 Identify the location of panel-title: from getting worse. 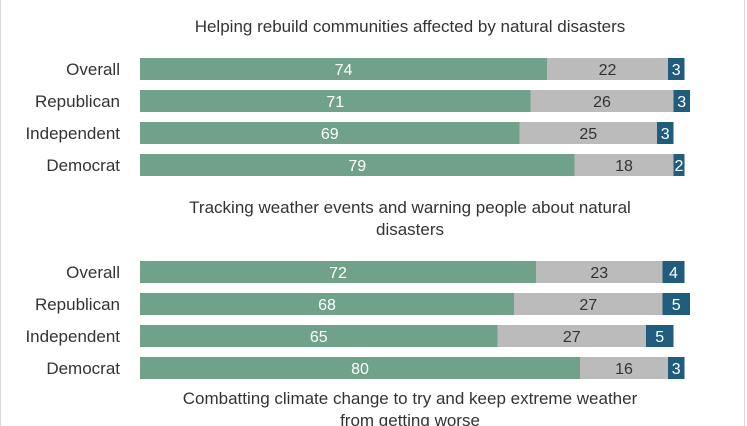
(410, 418).